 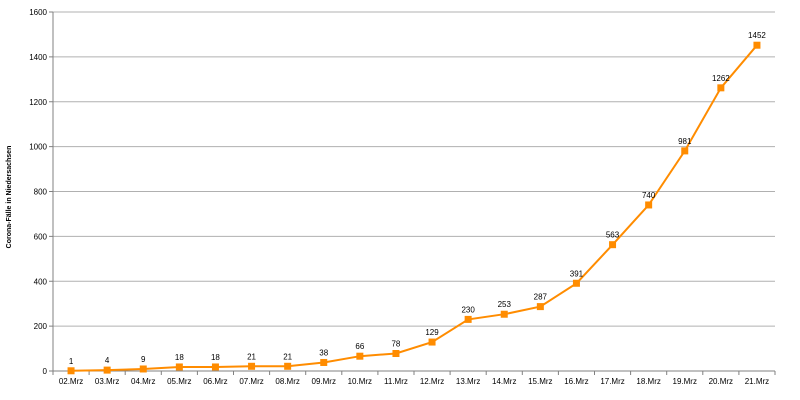 I want to click on data-label: 1, so click(x=71, y=361).